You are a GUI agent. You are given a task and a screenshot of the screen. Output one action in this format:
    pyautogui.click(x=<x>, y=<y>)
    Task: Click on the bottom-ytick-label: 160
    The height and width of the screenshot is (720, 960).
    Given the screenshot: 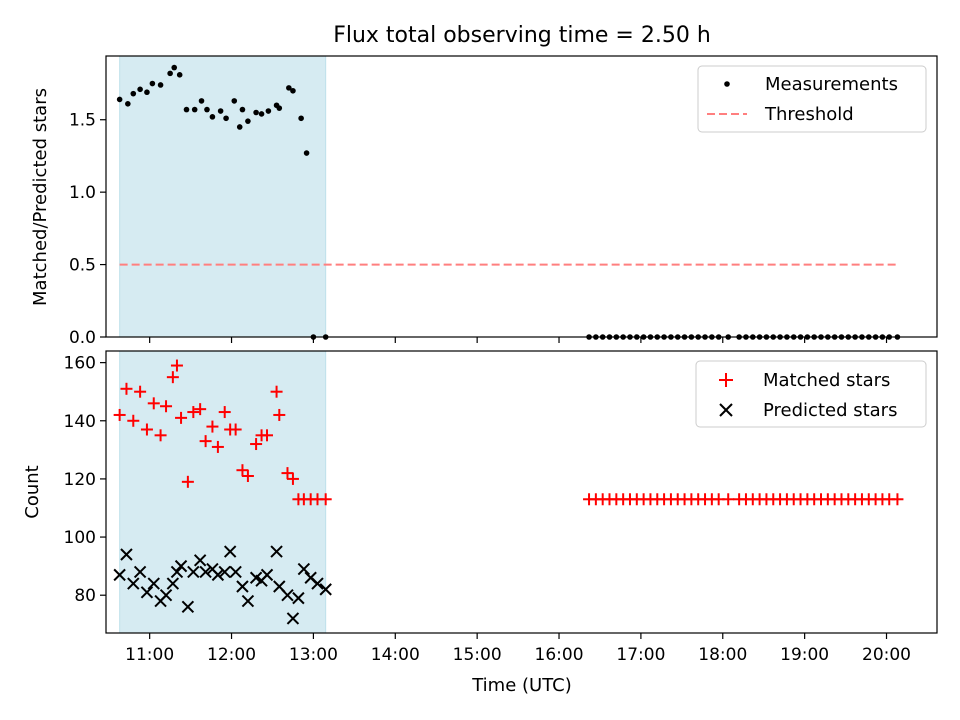 What is the action you would take?
    pyautogui.click(x=80, y=364)
    